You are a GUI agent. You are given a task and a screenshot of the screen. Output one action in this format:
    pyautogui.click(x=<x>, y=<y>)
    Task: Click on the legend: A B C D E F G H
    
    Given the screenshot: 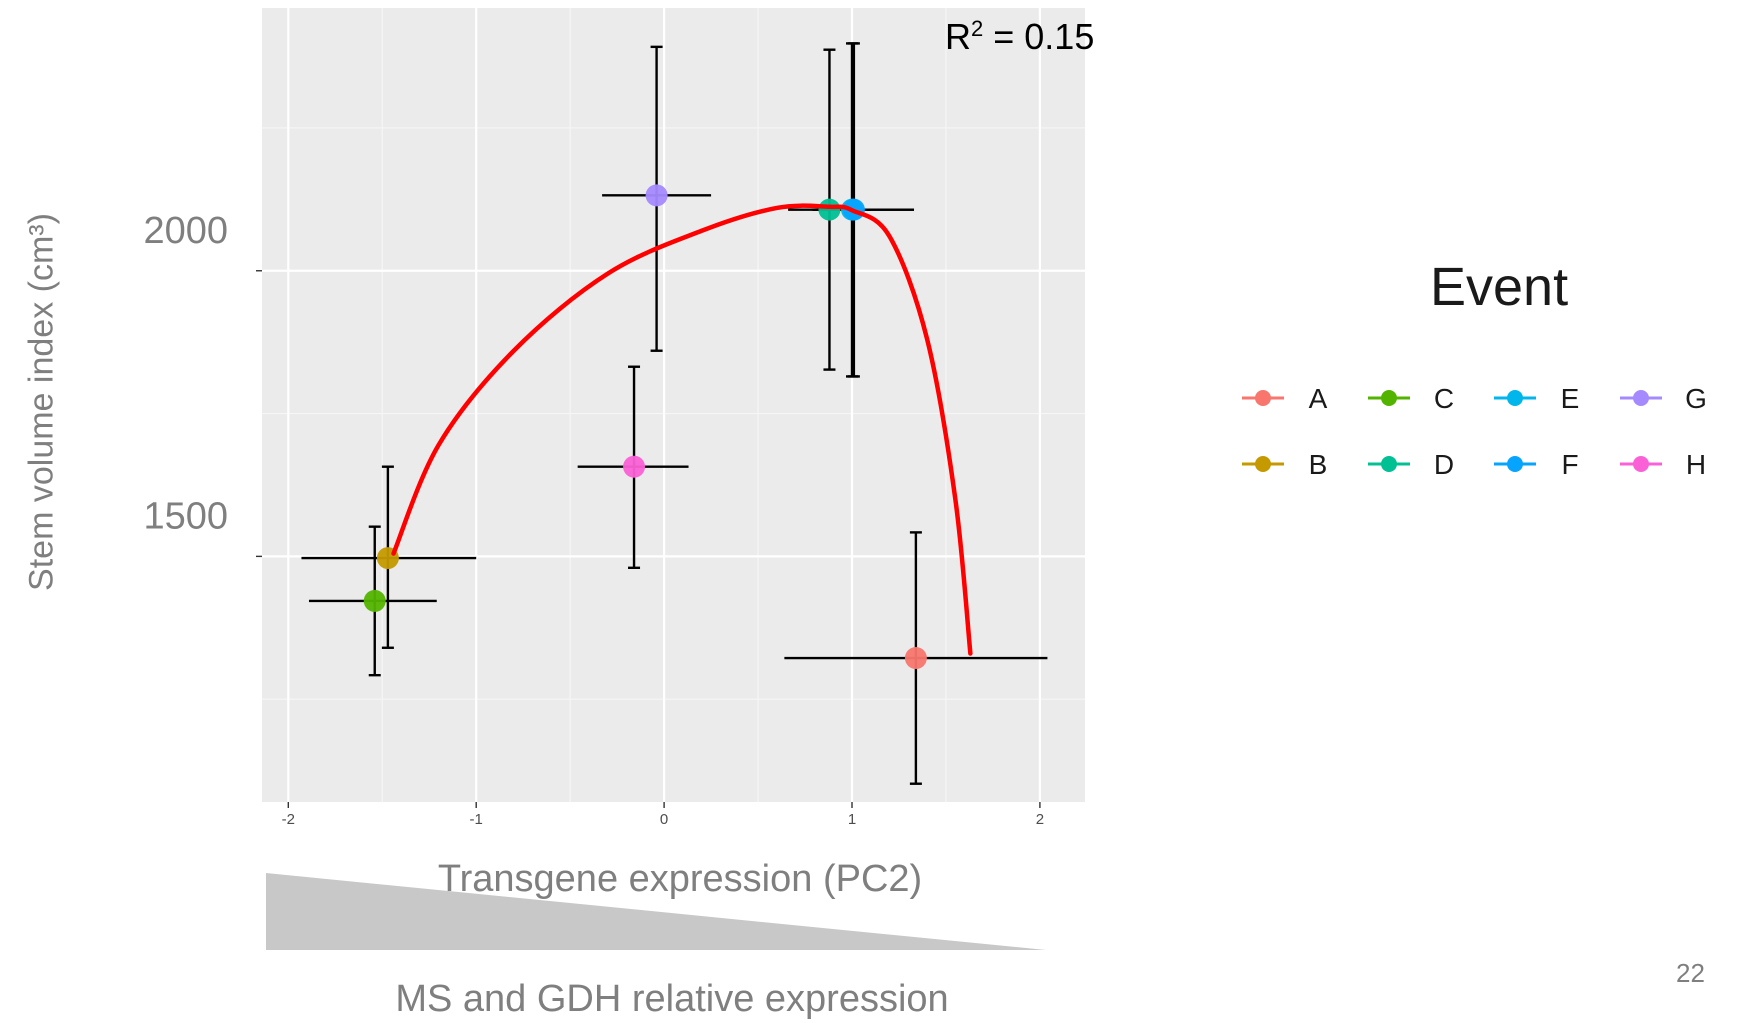 What is the action you would take?
    pyautogui.click(x=1474, y=431)
    